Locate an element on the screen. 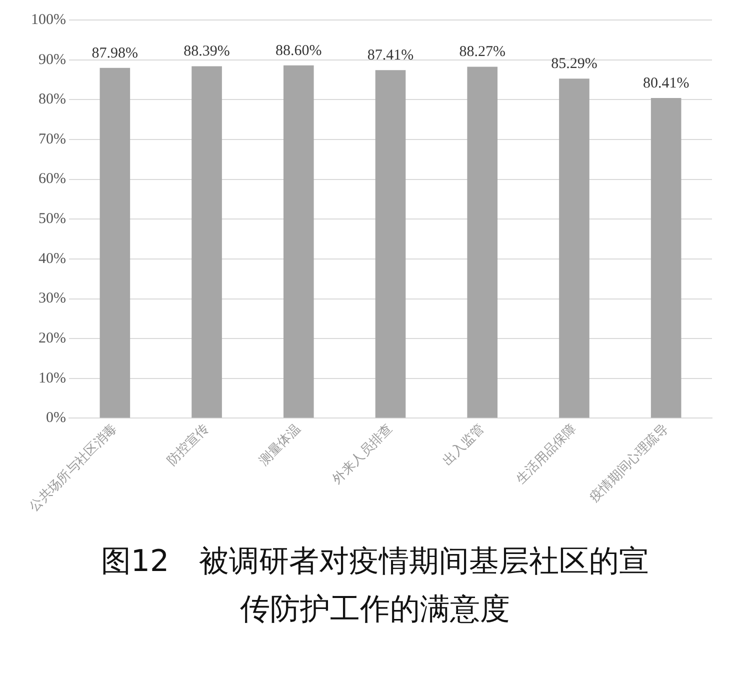 This screenshot has height=673, width=750. x-tick-label: 防控宣传 is located at coordinates (188, 444).